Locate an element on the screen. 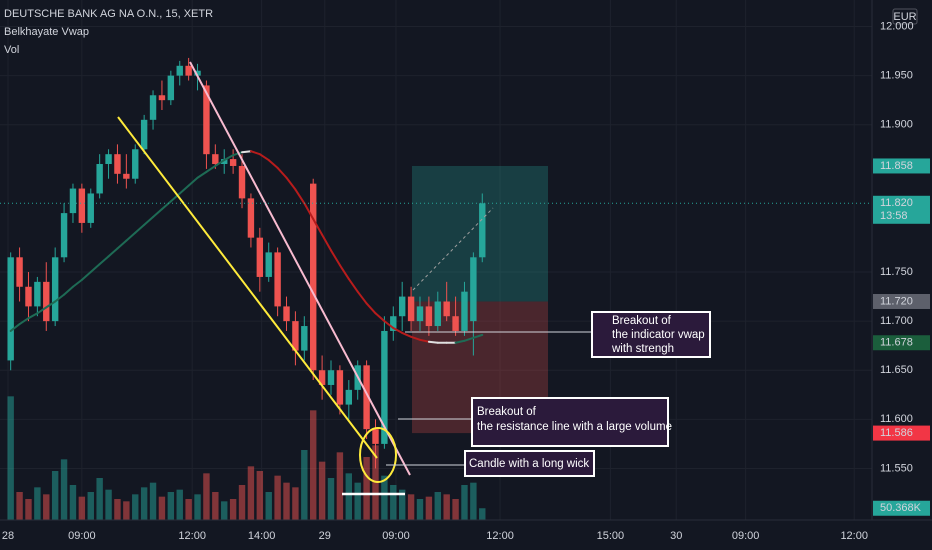  x-tick-label: 28 is located at coordinates (8, 536).